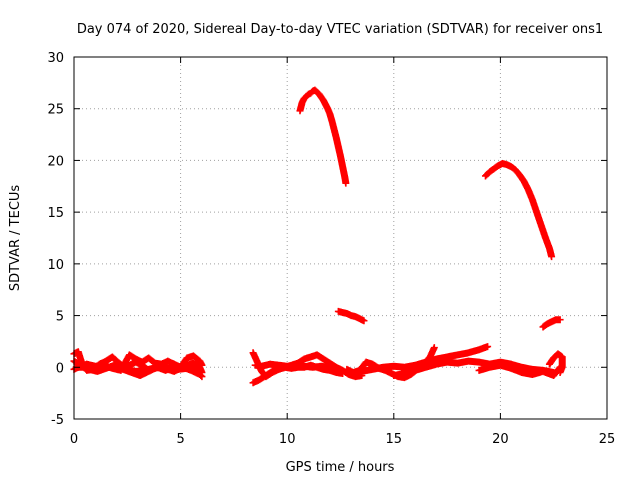 The width and height of the screenshot is (640, 480). What do you see at coordinates (55, 213) in the screenshot?
I see `y-tick-label: 15` at bounding box center [55, 213].